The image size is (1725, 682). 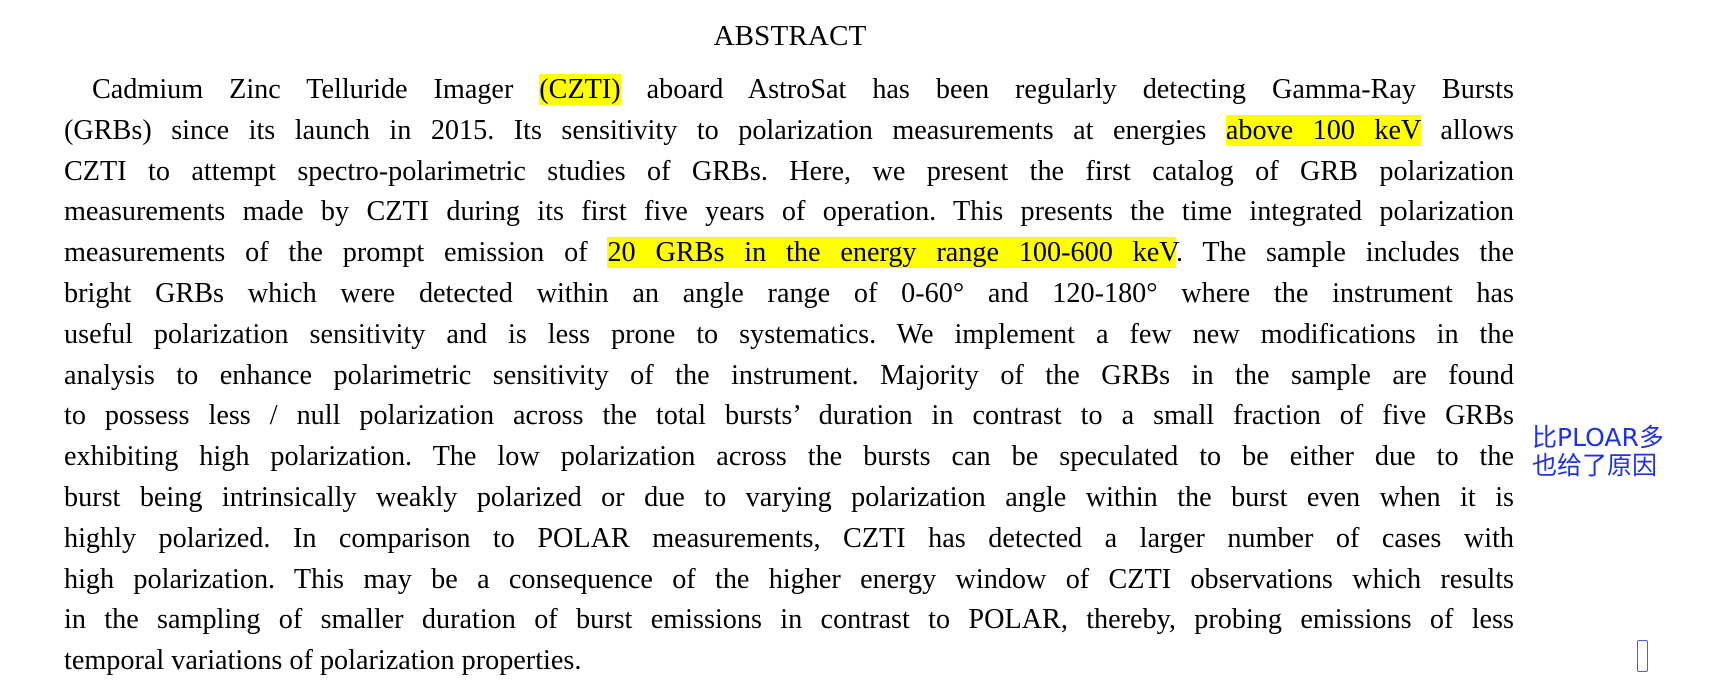 What do you see at coordinates (1598, 437) in the screenshot?
I see `margin-annotation-line: 比PLOAR多` at bounding box center [1598, 437].